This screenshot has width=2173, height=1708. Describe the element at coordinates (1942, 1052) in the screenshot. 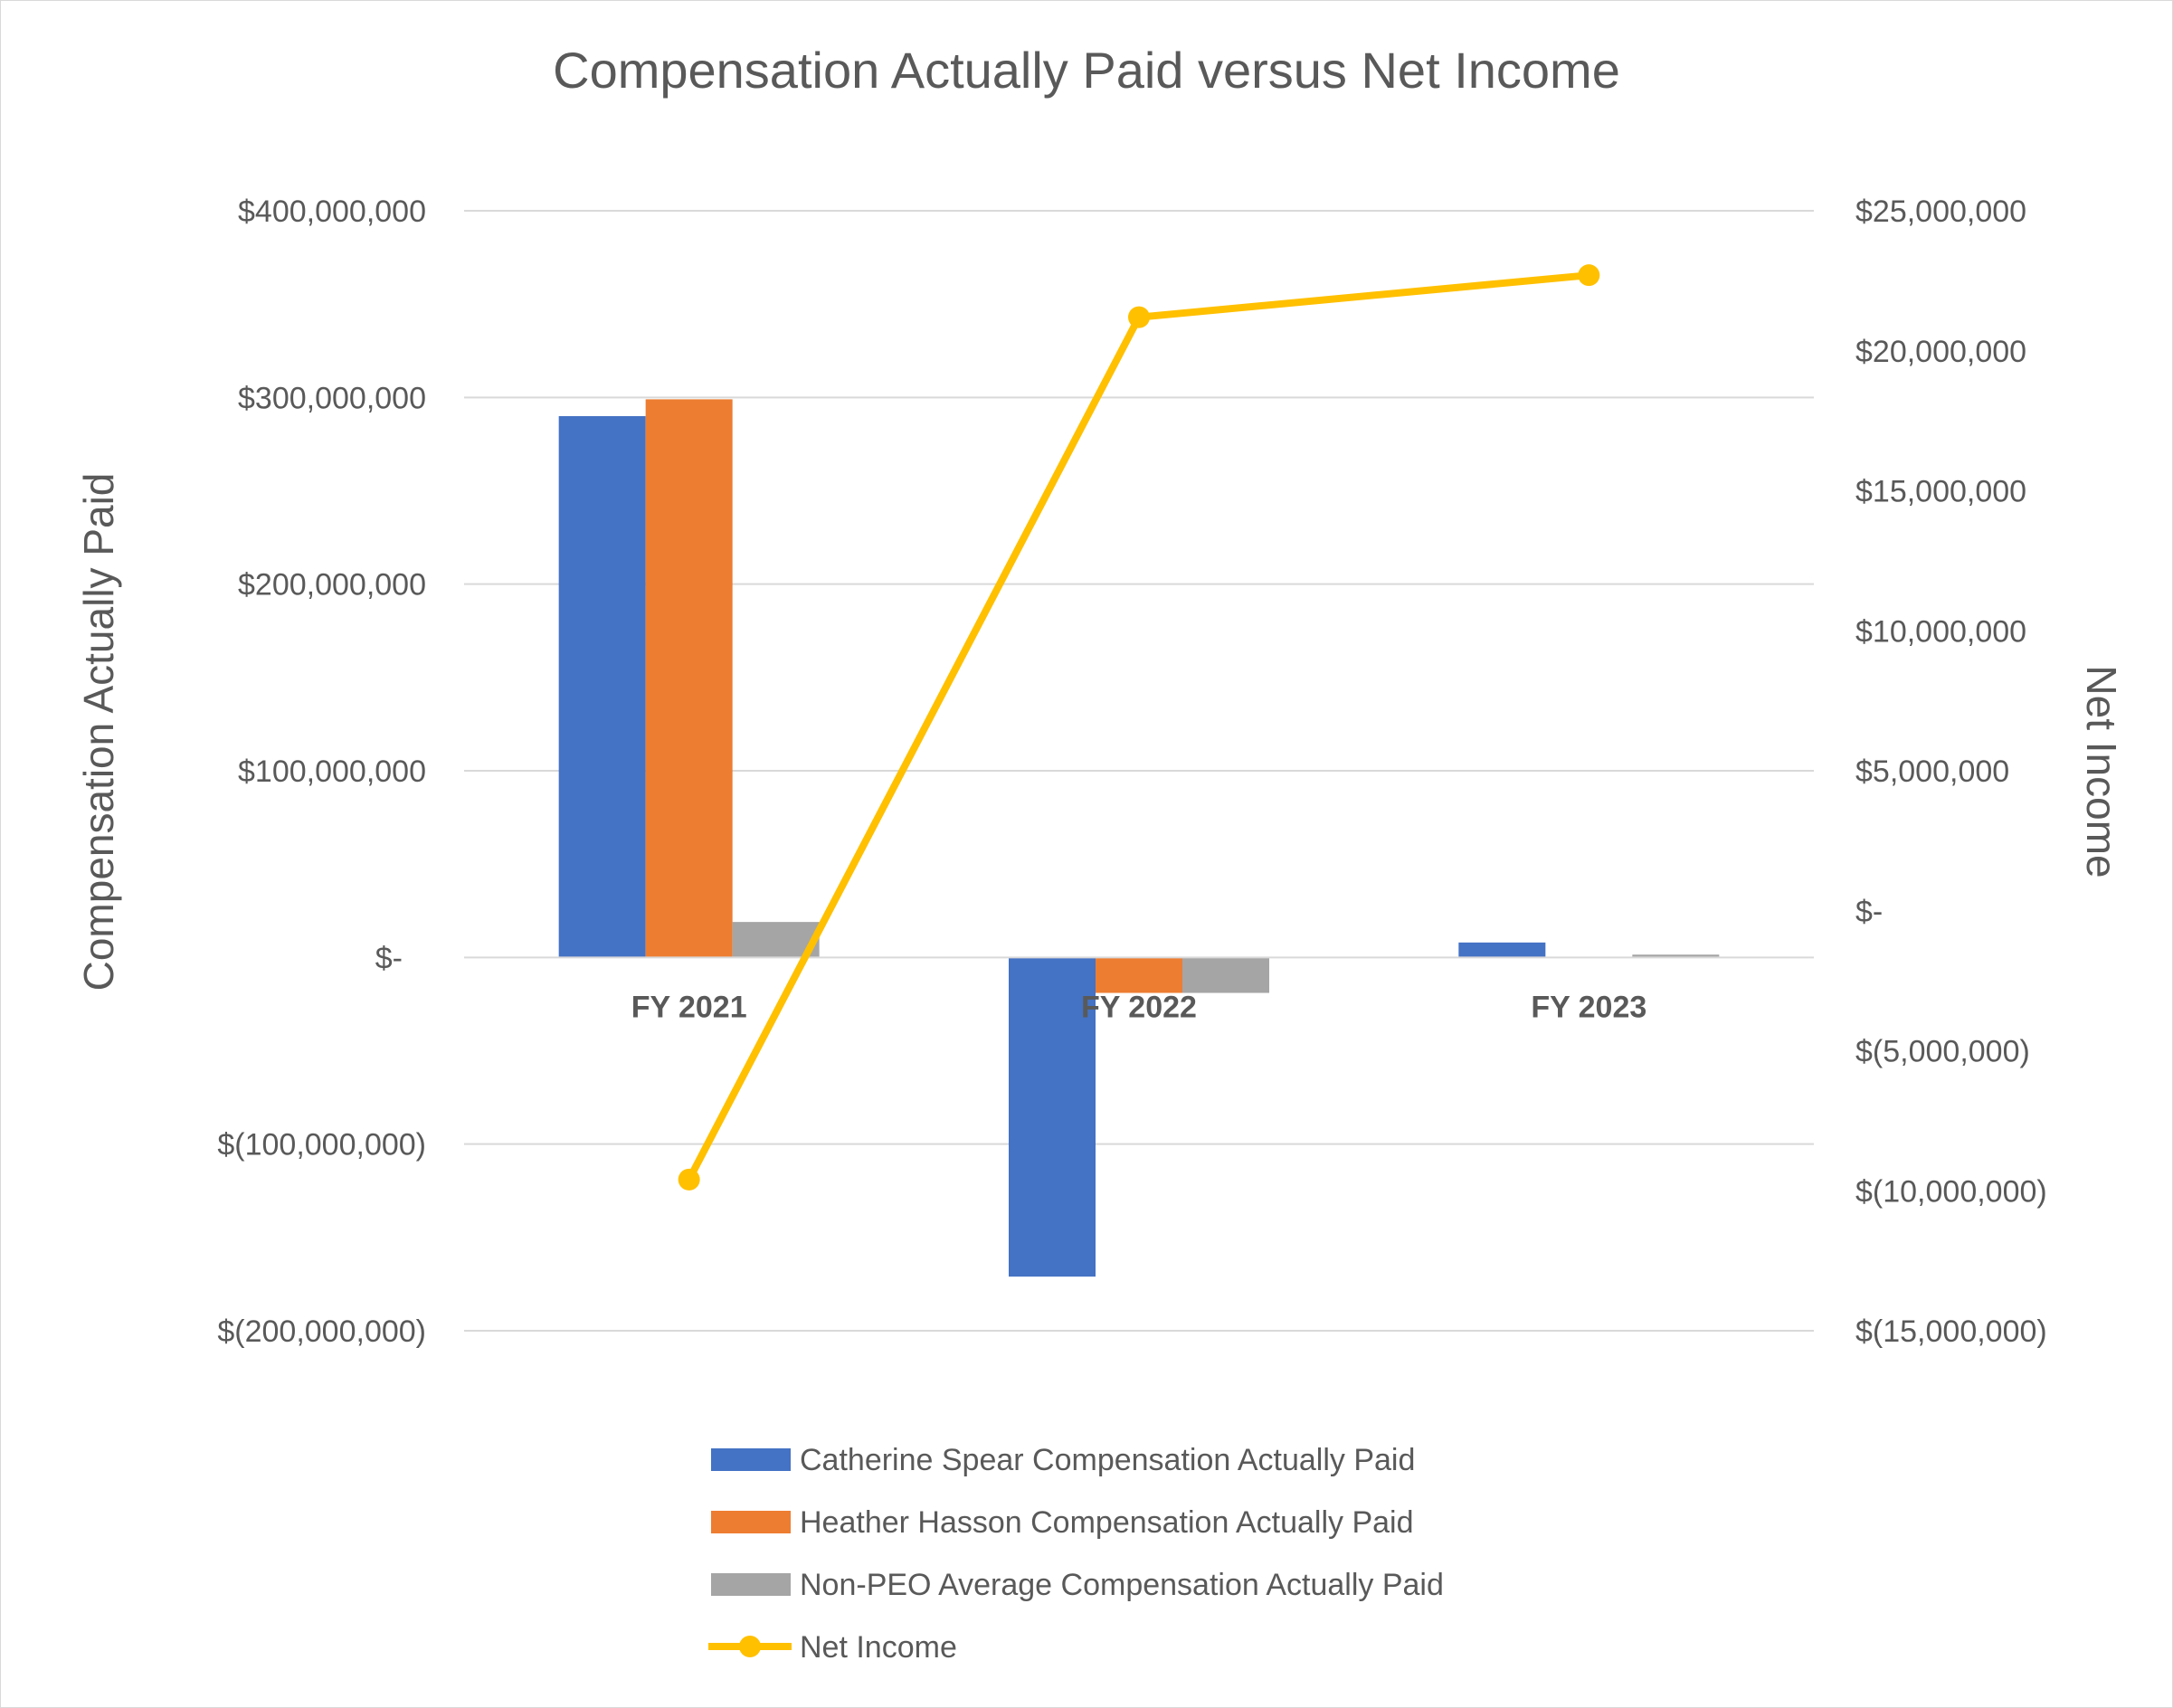

I see `y2-tick-label: $(5,000,000)` at that location.